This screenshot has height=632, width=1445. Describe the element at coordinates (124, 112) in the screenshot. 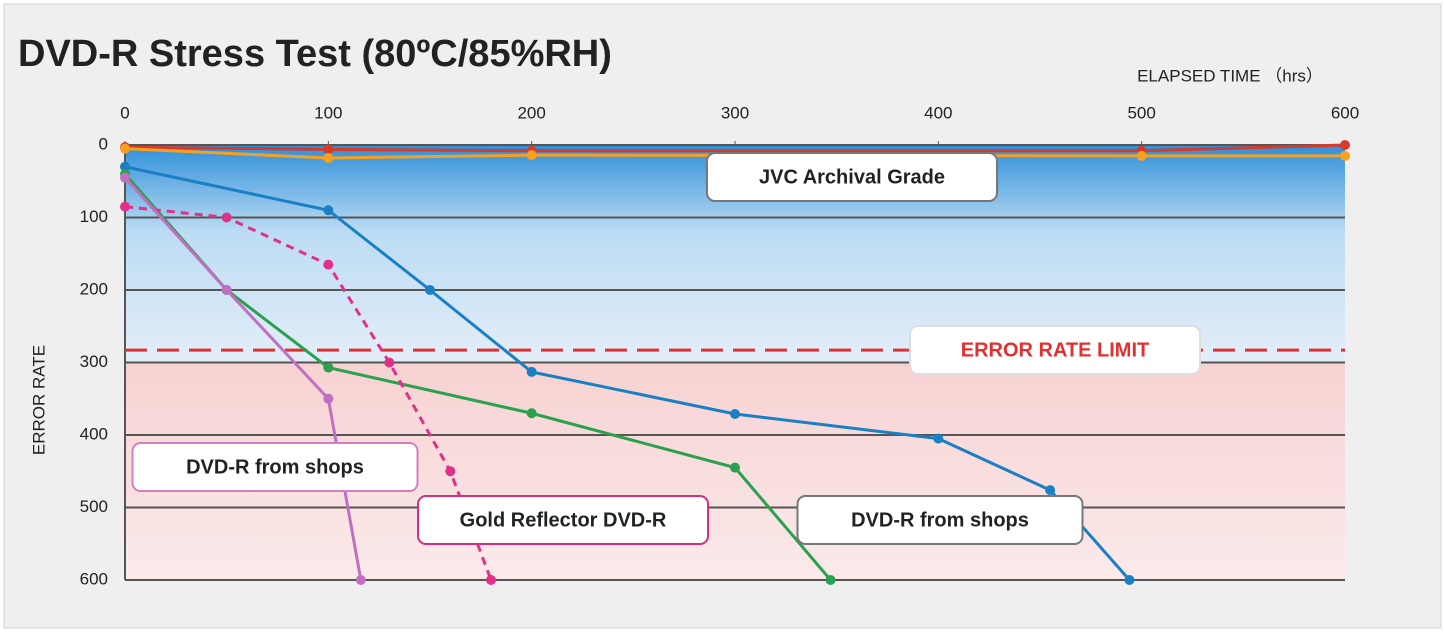

I see `x-tick-label: 0` at that location.